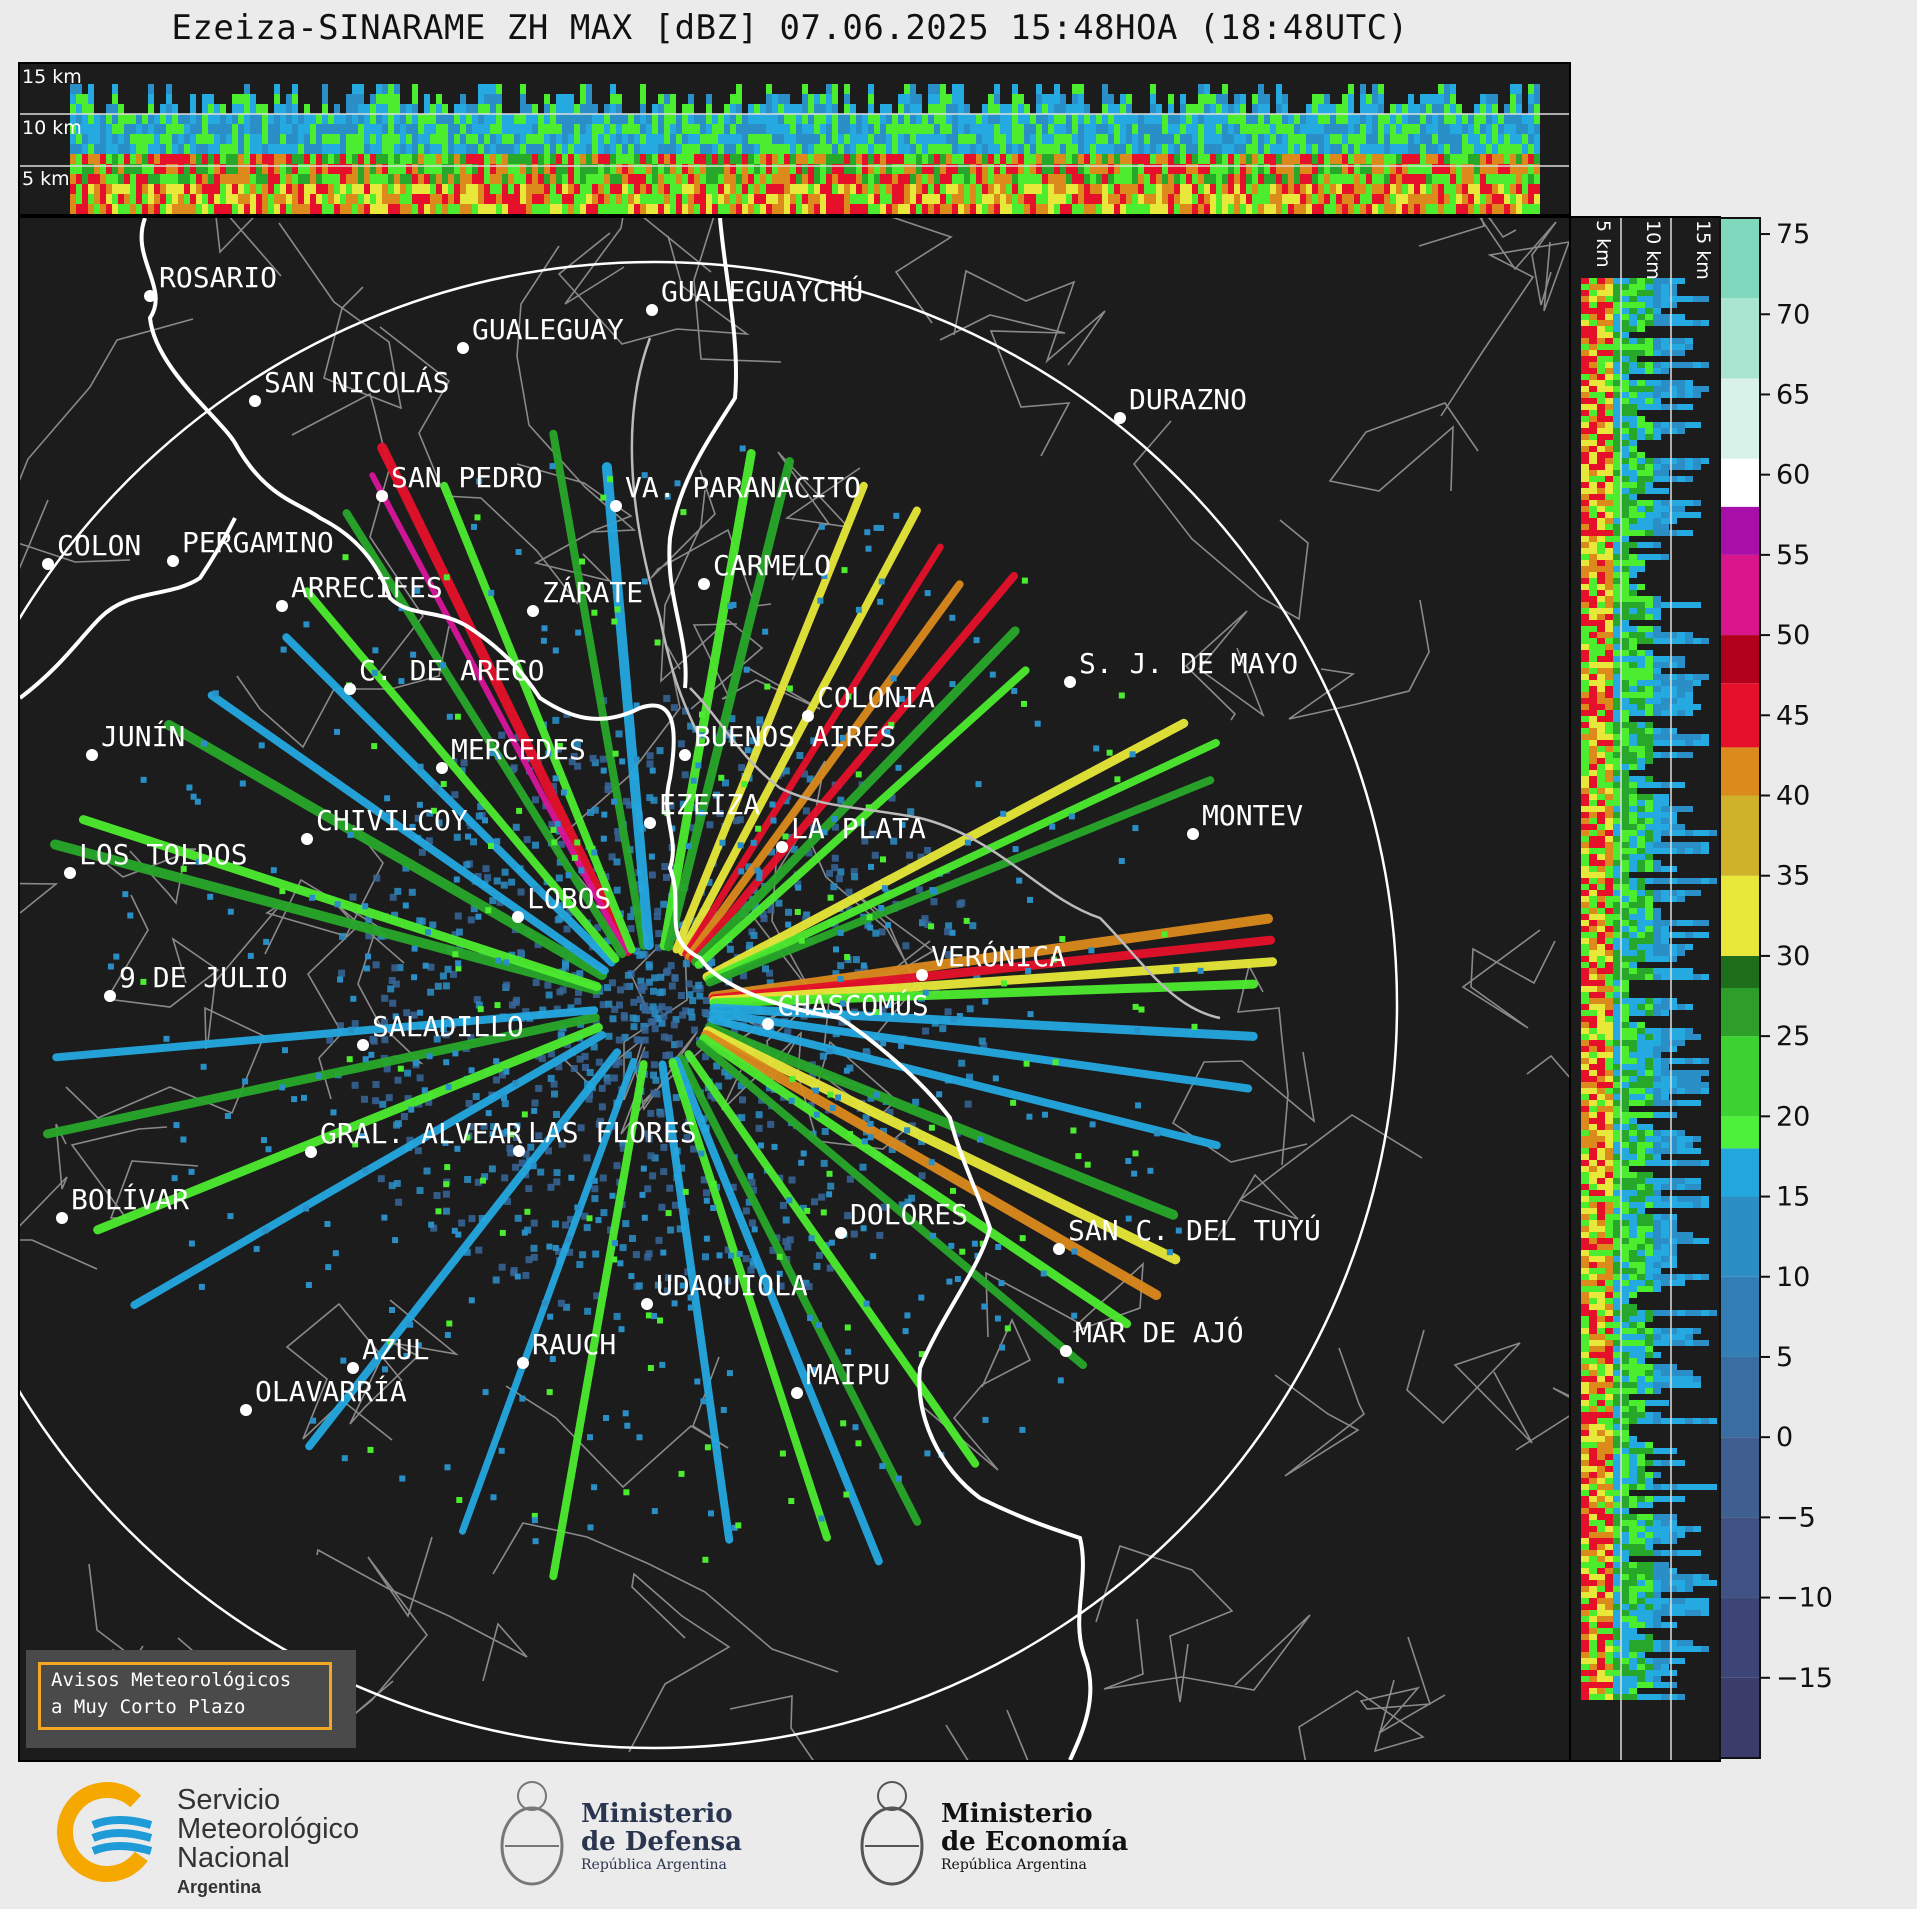 The width and height of the screenshot is (1917, 1909). What do you see at coordinates (518, 749) in the screenshot?
I see `city-label: MERCEDES` at bounding box center [518, 749].